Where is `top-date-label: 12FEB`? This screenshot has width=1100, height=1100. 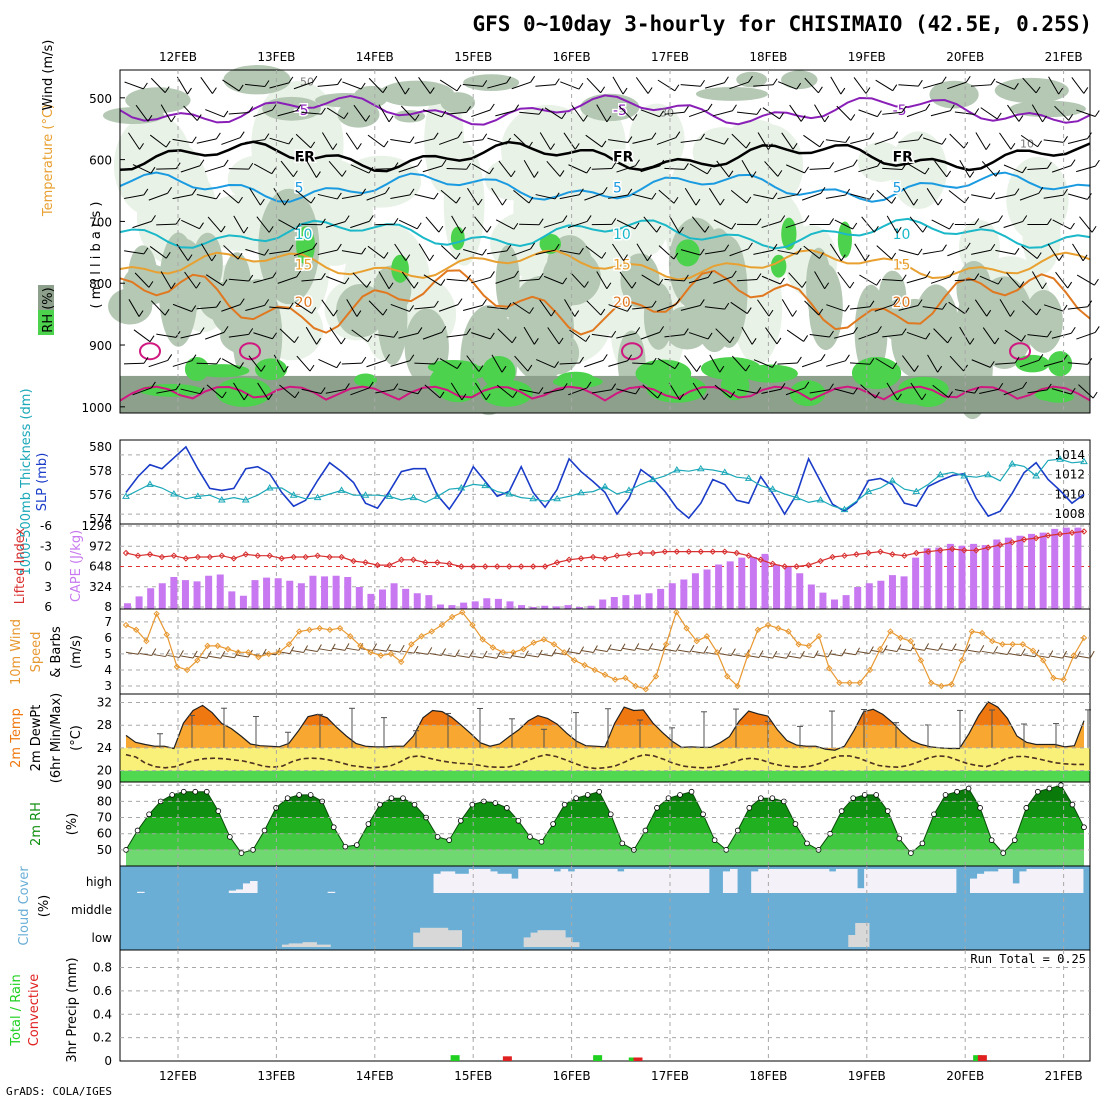
top-date-label: 12FEB is located at coordinates (178, 57).